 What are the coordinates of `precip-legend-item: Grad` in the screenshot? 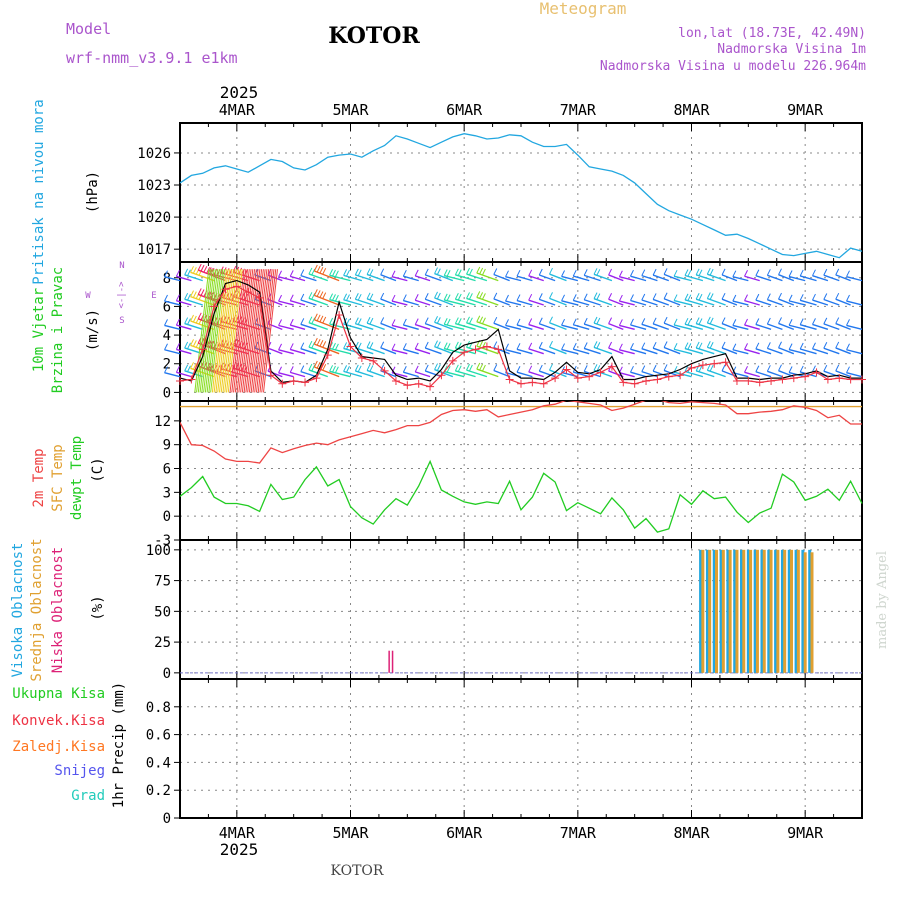 It's located at (88, 796).